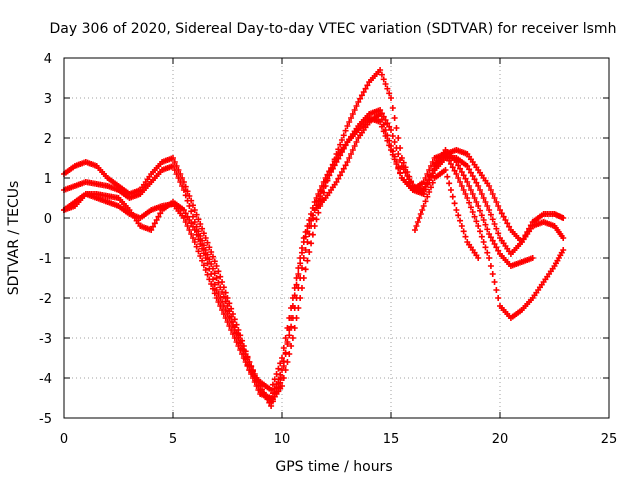 Image resolution: width=640 pixels, height=480 pixels. What do you see at coordinates (282, 439) in the screenshot?
I see `x-tick-label: 10` at bounding box center [282, 439].